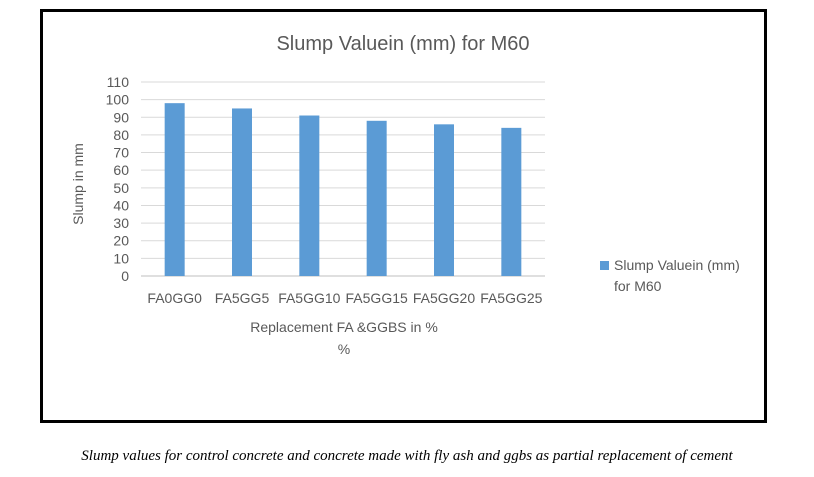 The height and width of the screenshot is (477, 814). What do you see at coordinates (121, 135) in the screenshot?
I see `y-tick-label: 80` at bounding box center [121, 135].